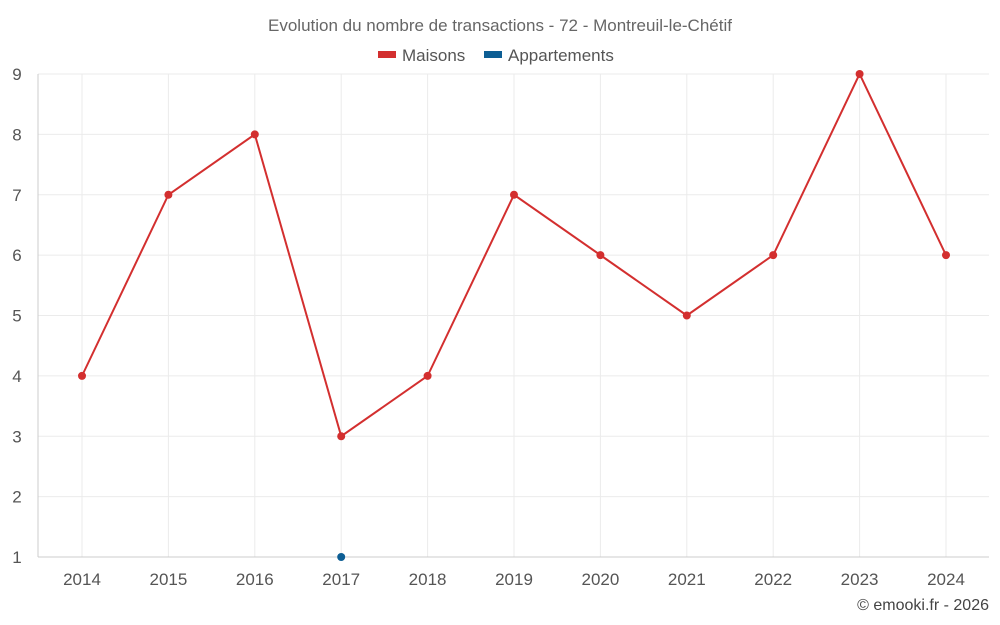  What do you see at coordinates (923, 605) in the screenshot?
I see `credit-text: © emooki.fr - 2026` at bounding box center [923, 605].